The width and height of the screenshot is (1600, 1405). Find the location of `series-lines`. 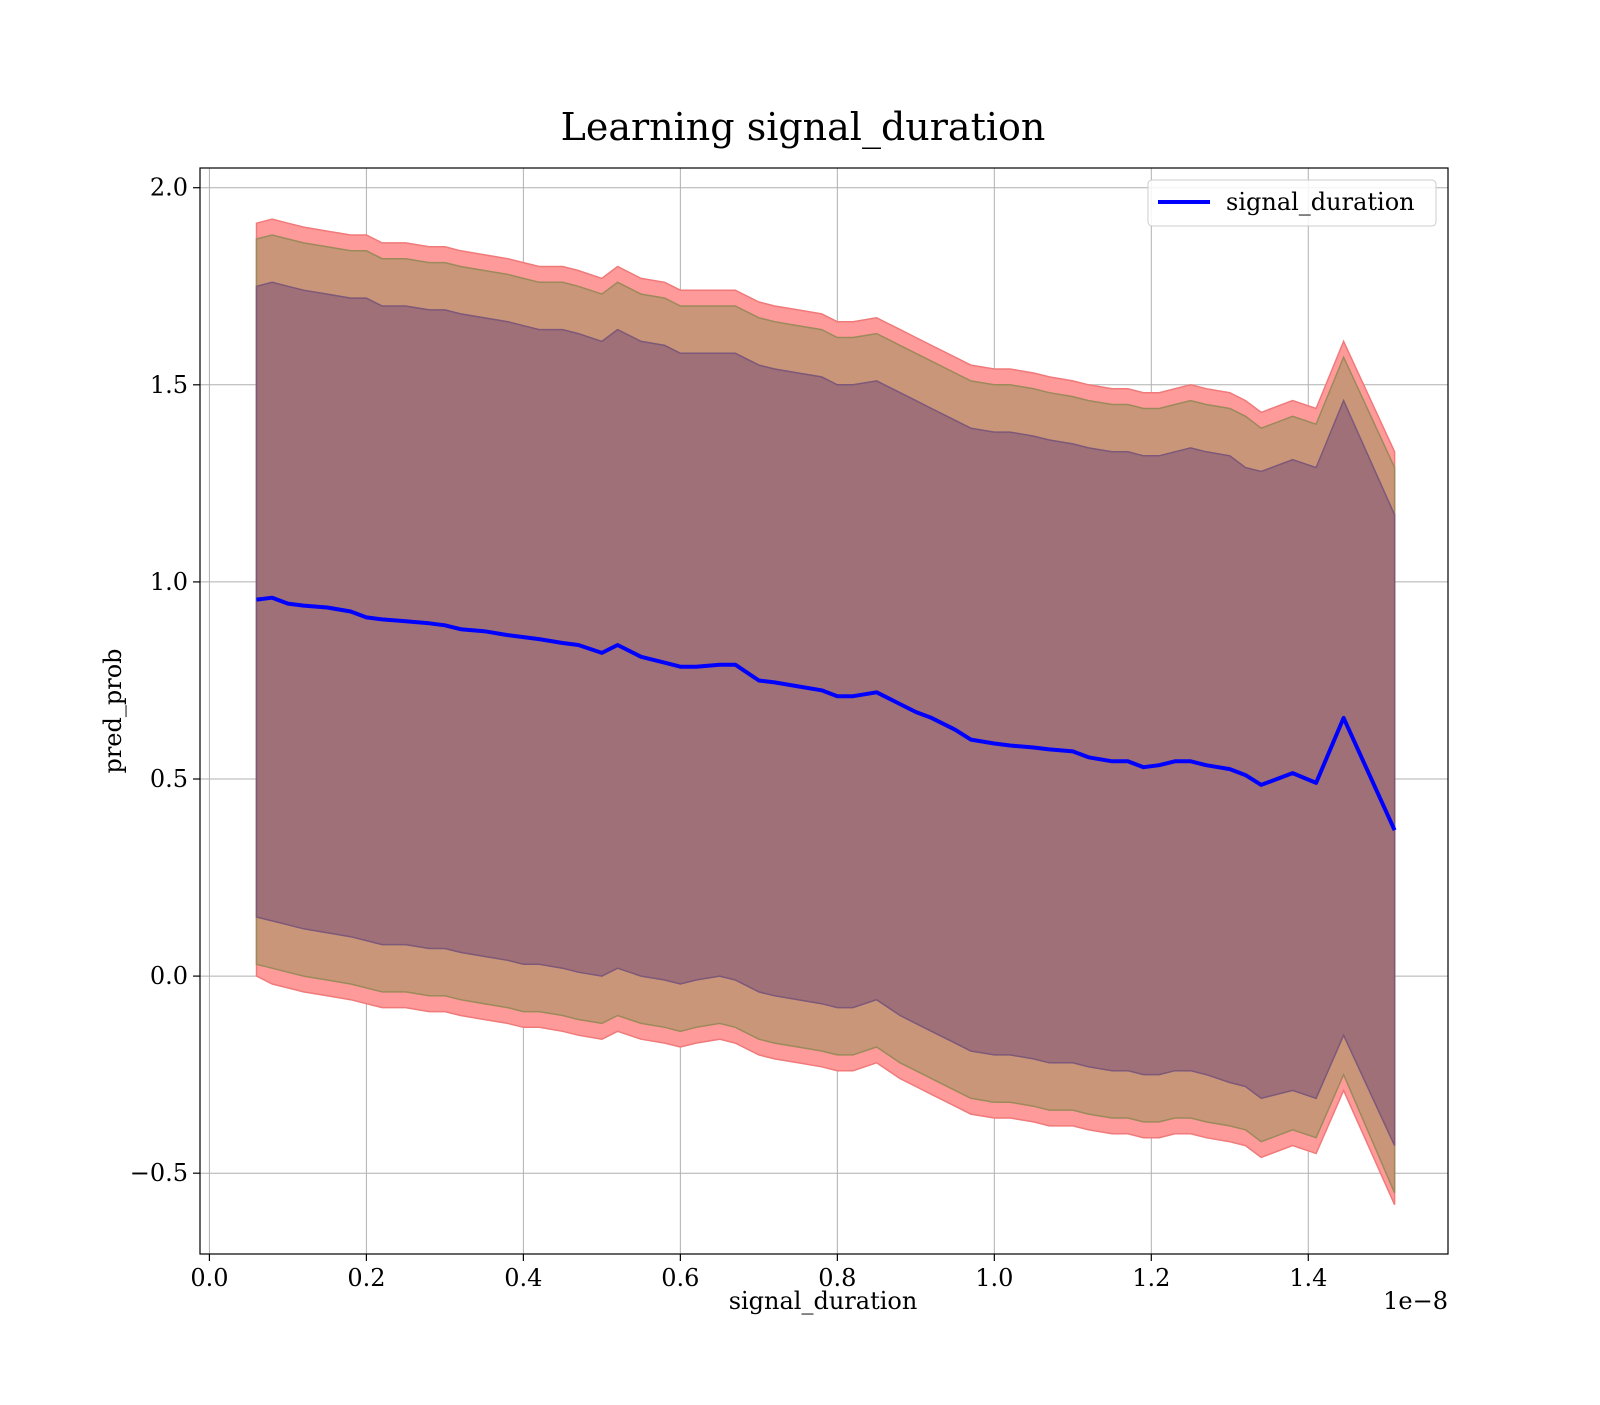

series-lines is located at coordinates (826, 713).